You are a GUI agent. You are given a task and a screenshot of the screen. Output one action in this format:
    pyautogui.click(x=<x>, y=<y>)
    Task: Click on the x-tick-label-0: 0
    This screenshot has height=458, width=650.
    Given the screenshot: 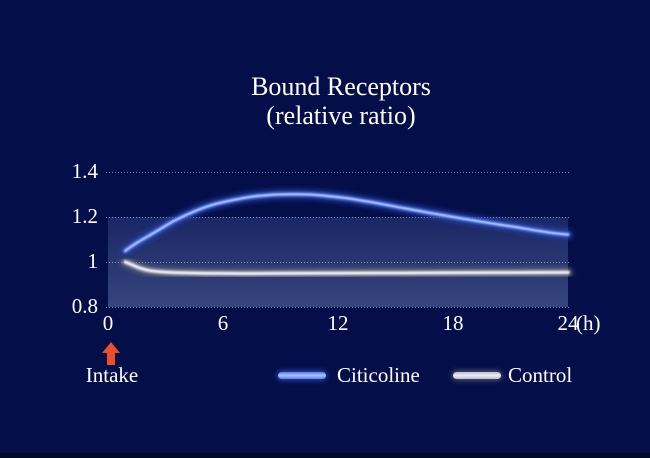 What is the action you would take?
    pyautogui.click(x=108, y=323)
    